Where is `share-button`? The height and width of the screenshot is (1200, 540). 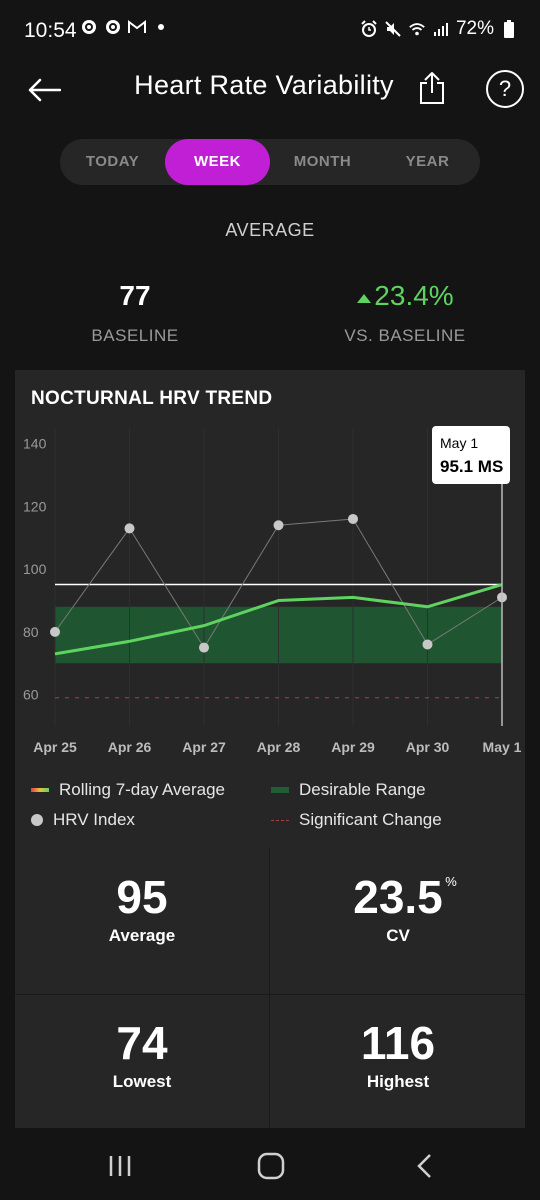
share-button is located at coordinates (432, 88).